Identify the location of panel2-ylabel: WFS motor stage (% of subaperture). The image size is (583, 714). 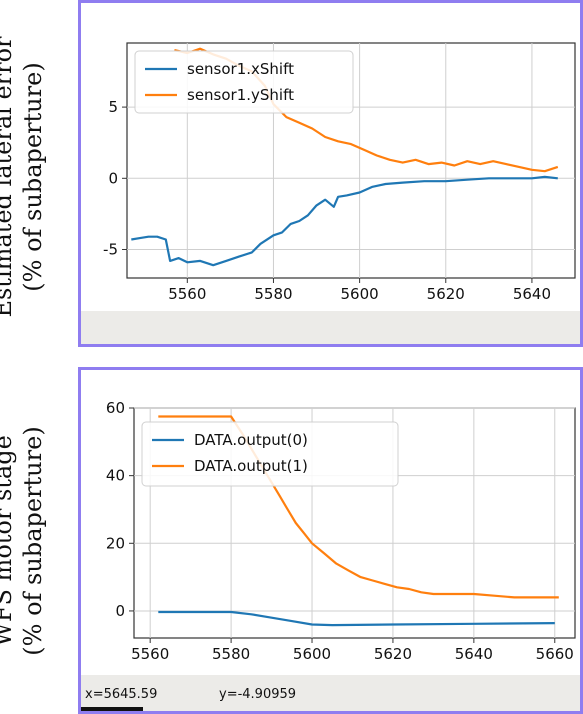
(24, 541).